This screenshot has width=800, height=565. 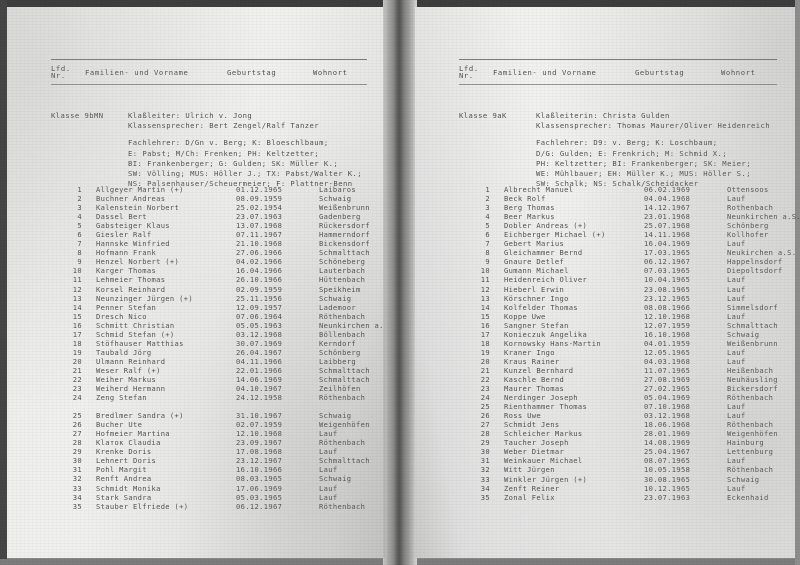 What do you see at coordinates (660, 72) in the screenshot?
I see `header-birthday: Geburtstag` at bounding box center [660, 72].